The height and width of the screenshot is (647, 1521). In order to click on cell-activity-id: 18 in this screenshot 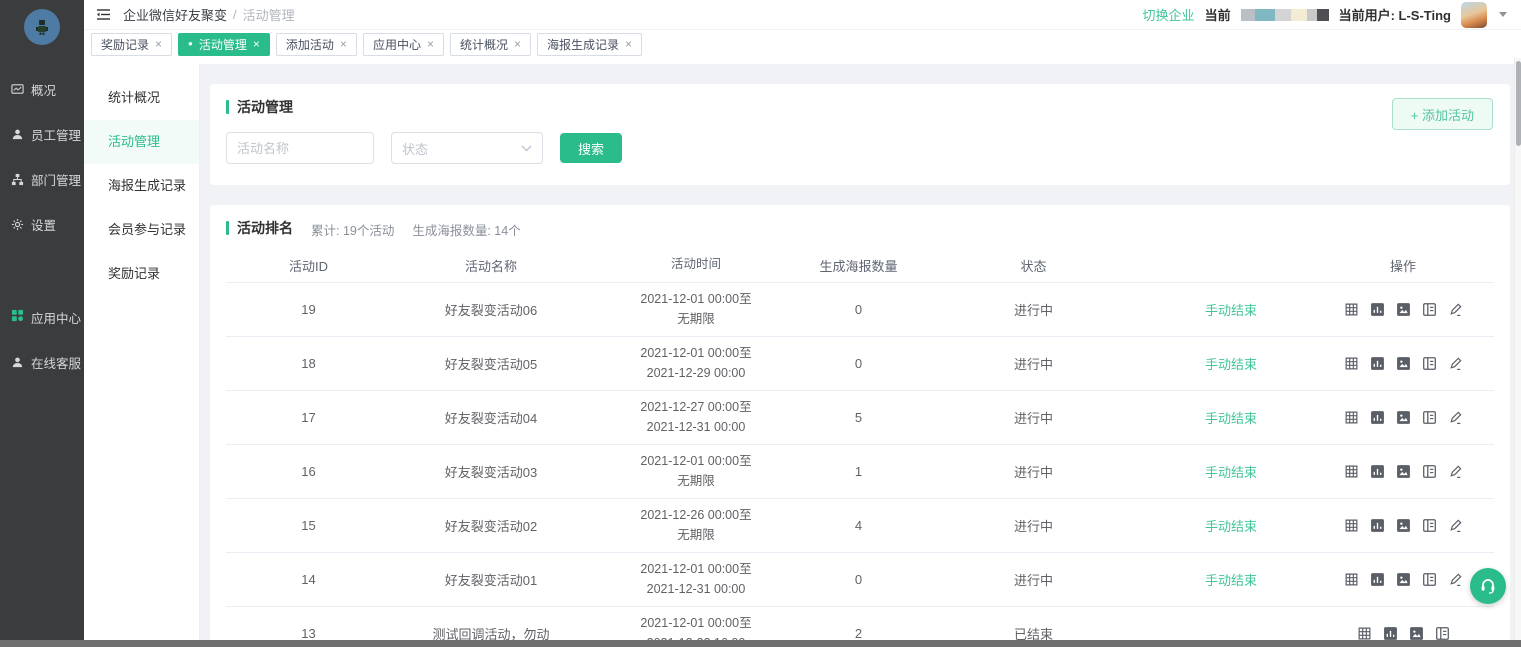, I will do `click(308, 363)`.